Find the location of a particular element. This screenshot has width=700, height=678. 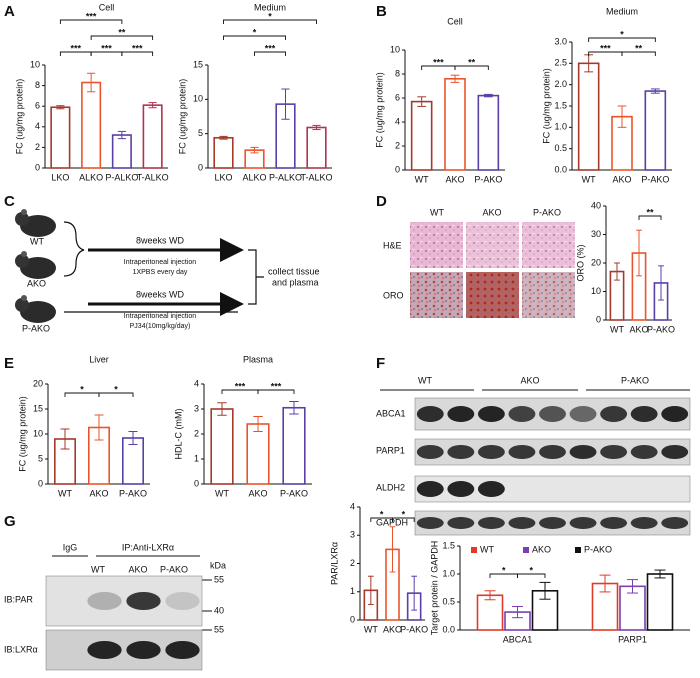

label: Intraperitoneal injection is located at coordinates (160, 316).